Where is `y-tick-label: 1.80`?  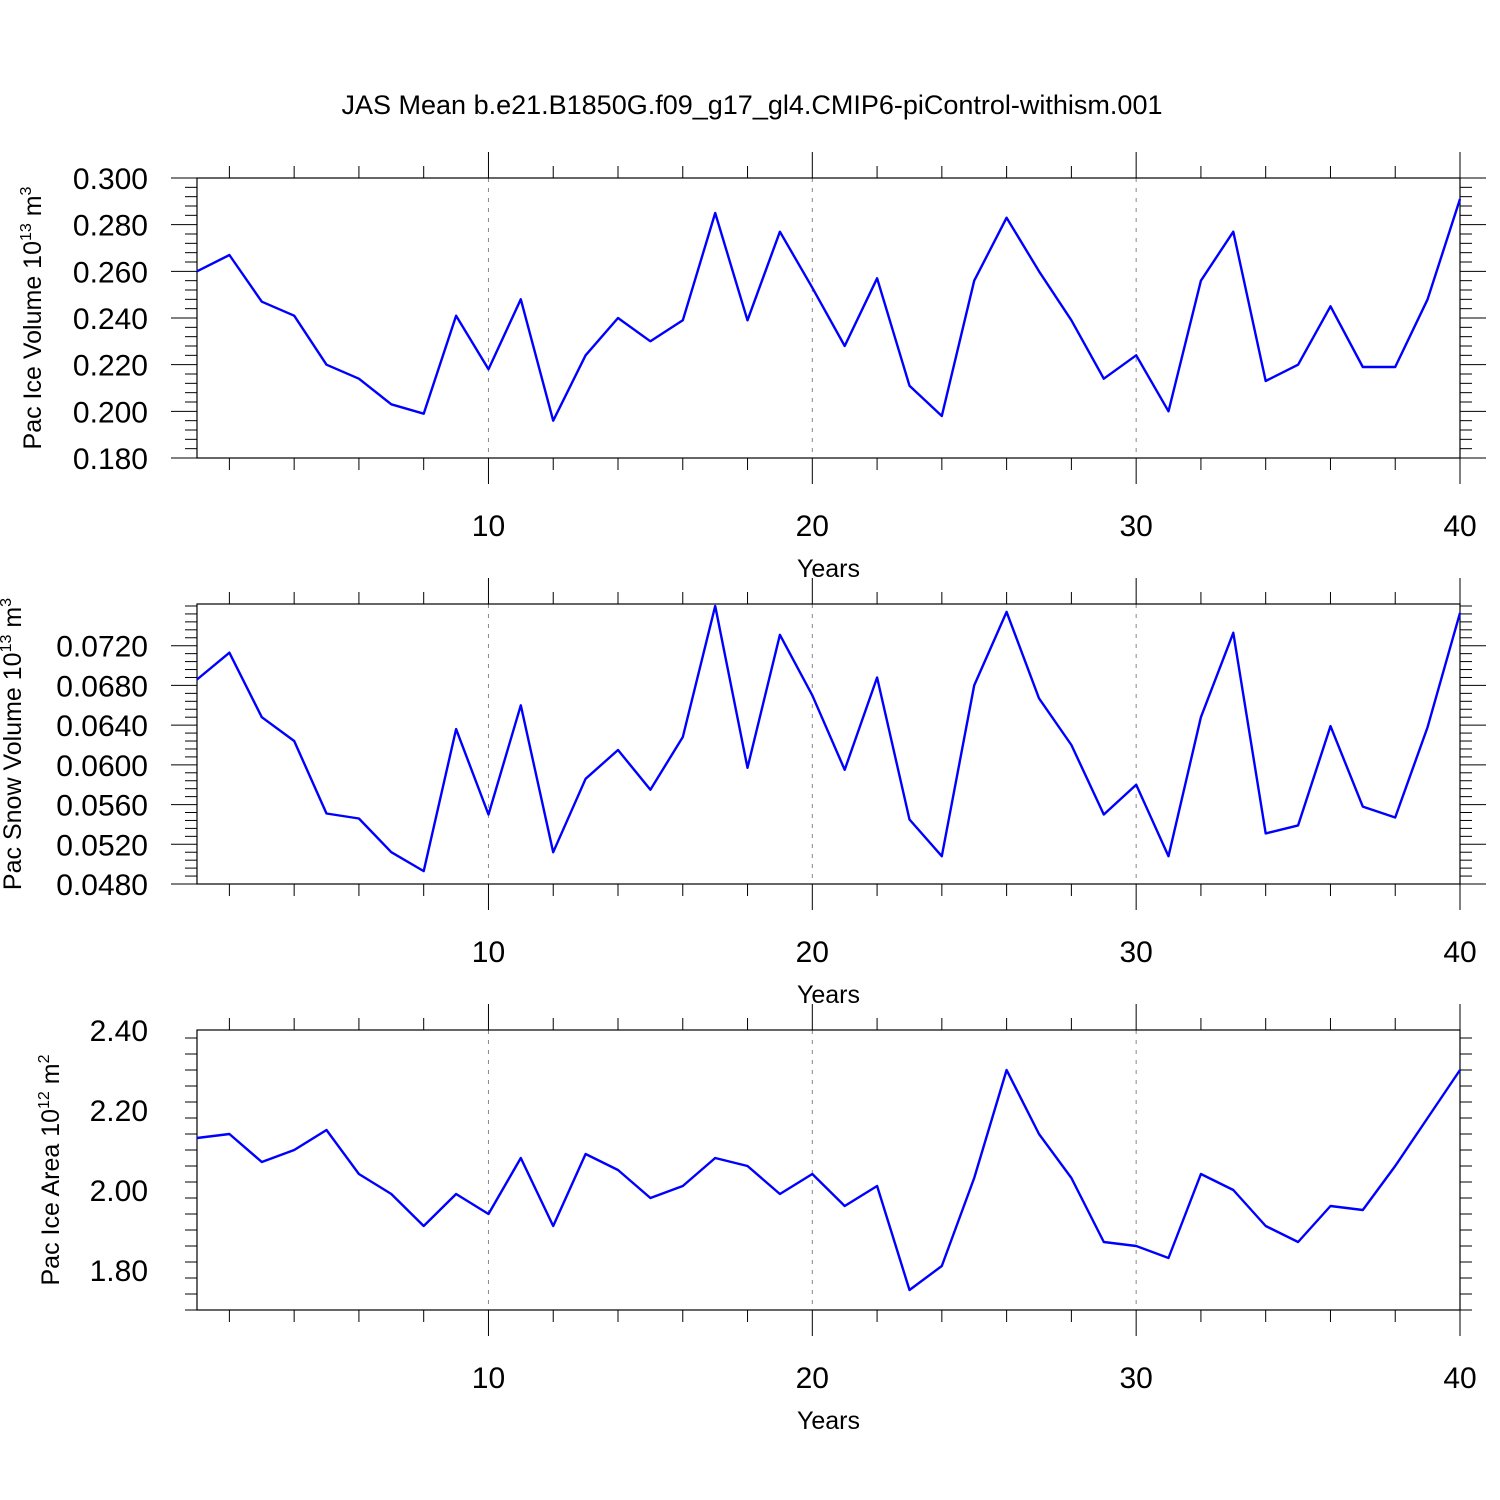
y-tick-label: 1.80 is located at coordinates (119, 1271).